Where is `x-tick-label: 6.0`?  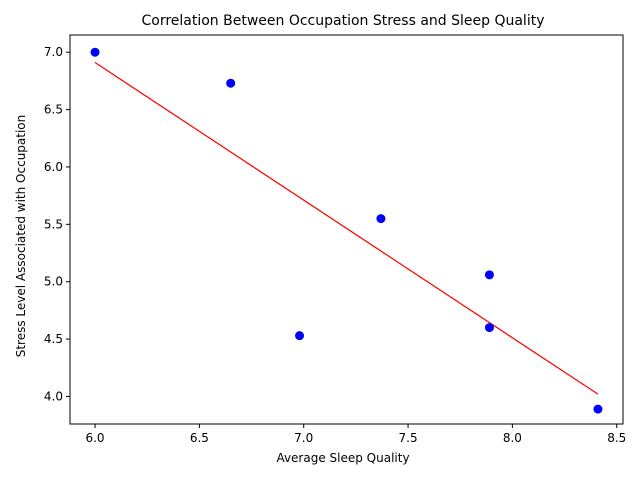 x-tick-label: 6.0 is located at coordinates (94, 438).